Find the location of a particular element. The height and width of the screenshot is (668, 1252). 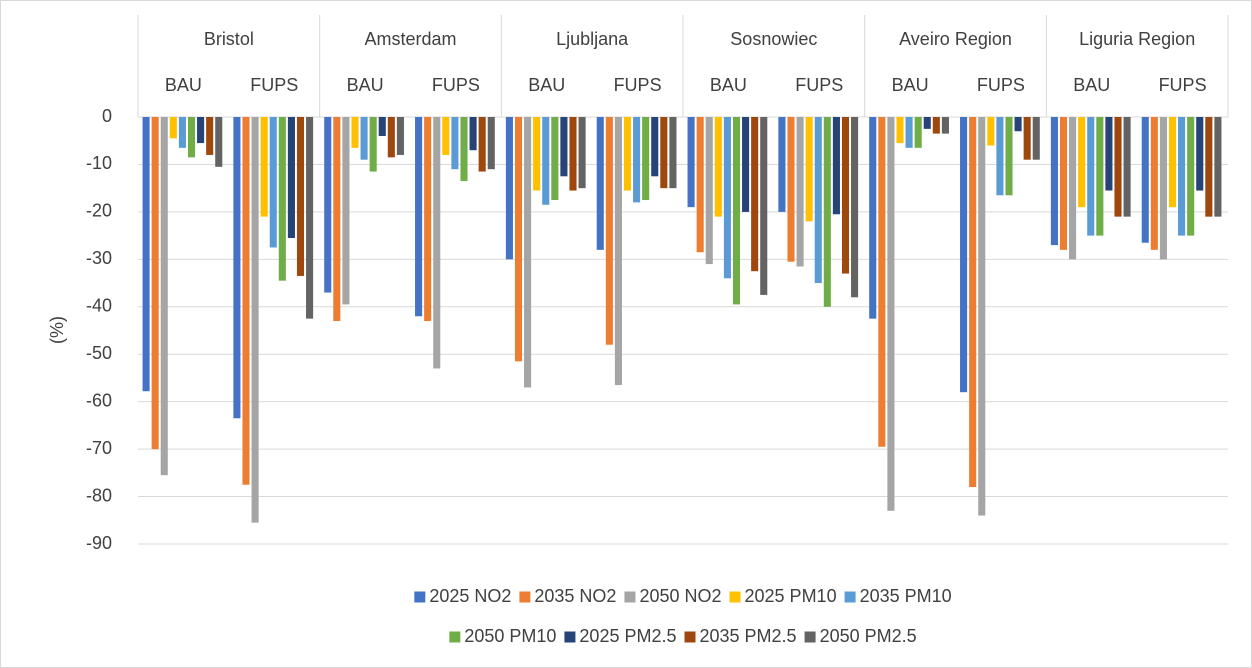

legend-label: 2050 NO2 is located at coordinates (680, 596).